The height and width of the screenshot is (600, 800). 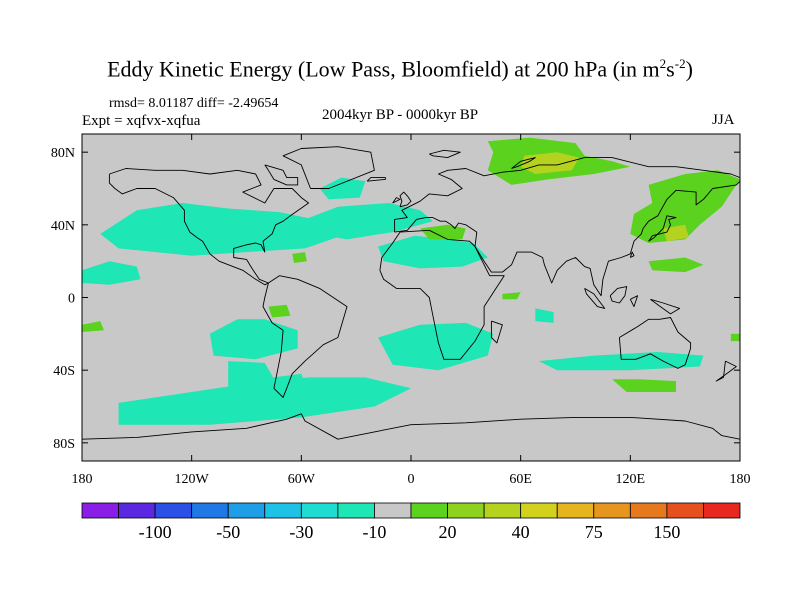 I want to click on y-tick-label-4: 80S, so click(x=64, y=444).